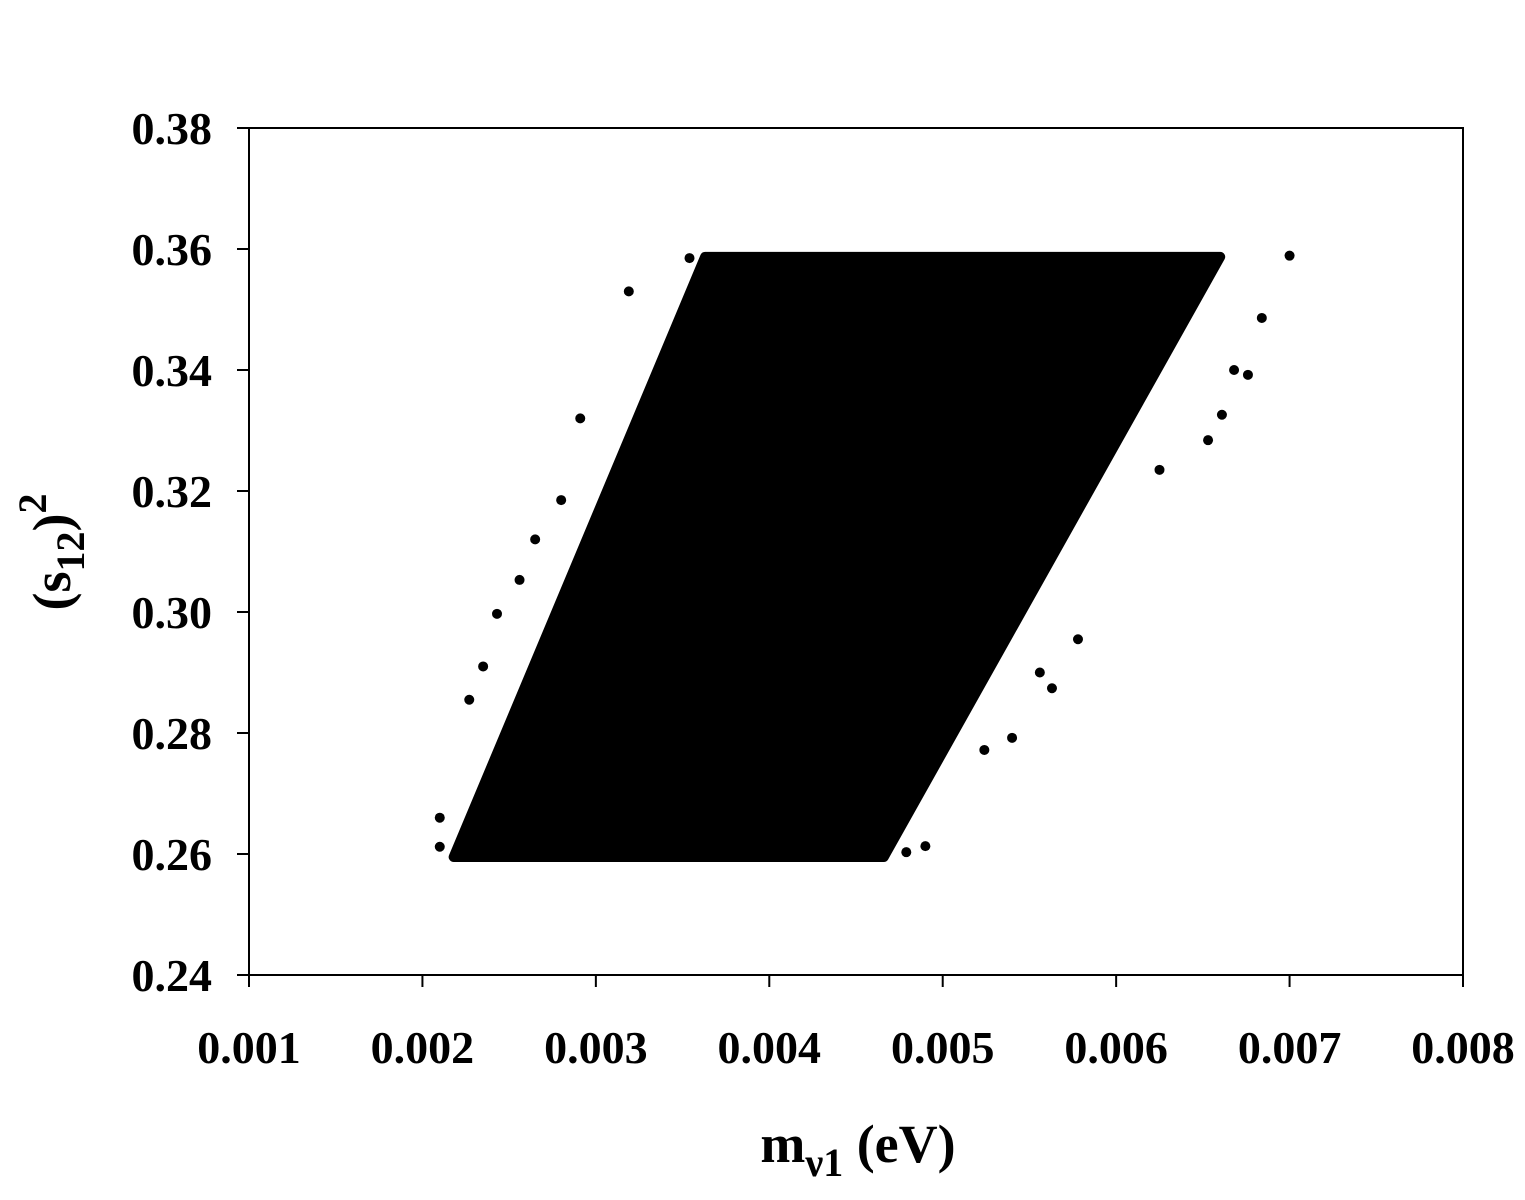  I want to click on y-tick-label: 0.38, so click(172, 128).